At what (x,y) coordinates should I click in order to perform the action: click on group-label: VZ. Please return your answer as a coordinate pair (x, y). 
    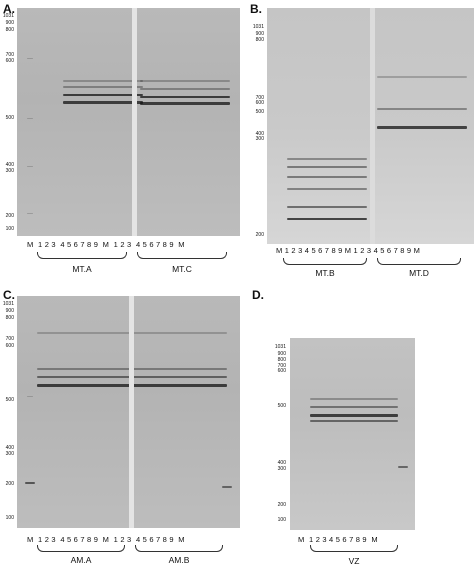
    Looking at the image, I should click on (354, 561).